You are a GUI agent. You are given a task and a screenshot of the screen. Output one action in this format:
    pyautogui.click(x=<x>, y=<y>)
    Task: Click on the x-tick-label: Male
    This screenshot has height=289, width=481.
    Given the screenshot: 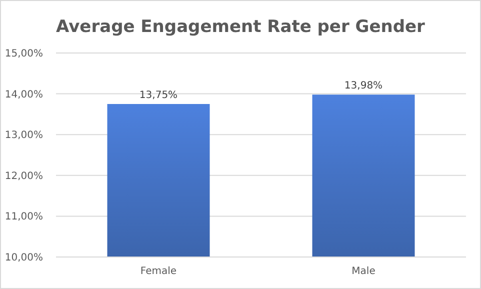 What is the action you would take?
    pyautogui.click(x=364, y=271)
    